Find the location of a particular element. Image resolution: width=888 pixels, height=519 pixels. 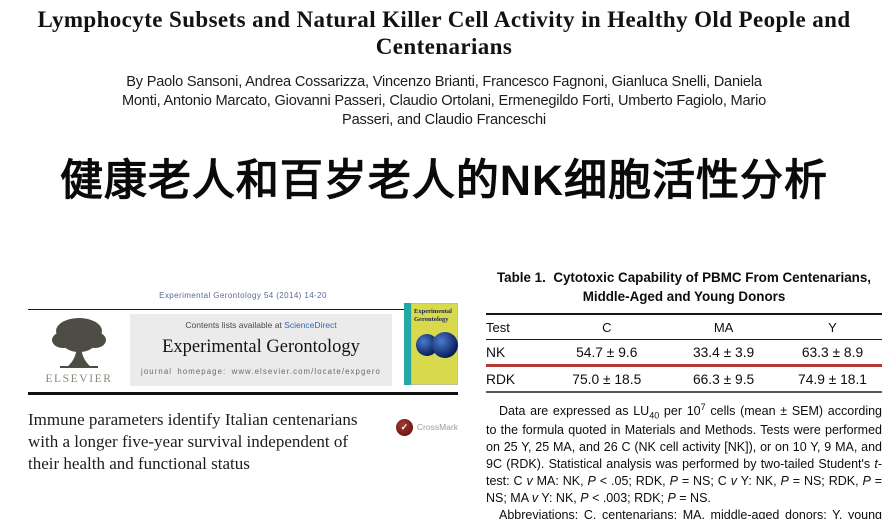

col-header-c: C is located at coordinates (607, 326).